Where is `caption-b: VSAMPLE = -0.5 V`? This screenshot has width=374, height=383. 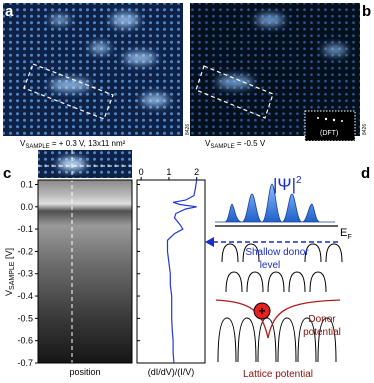 caption-b: VSAMPLE = -0.5 V is located at coordinates (235, 144).